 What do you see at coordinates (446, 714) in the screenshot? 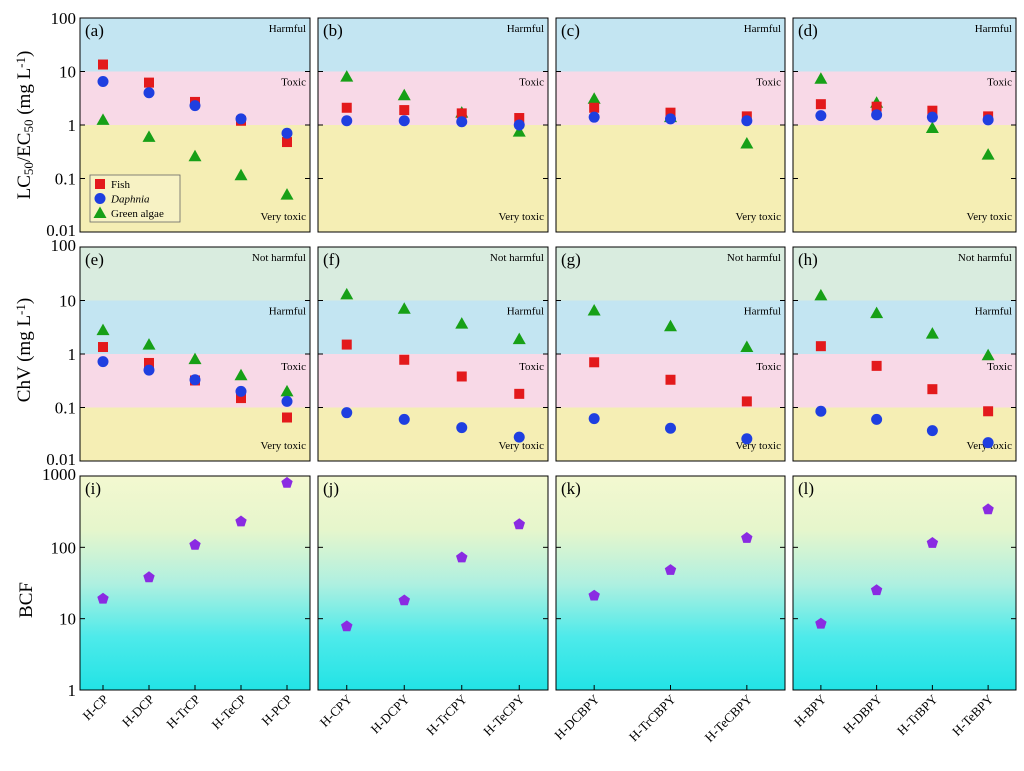
I see `category-label: H-TrCPY` at bounding box center [446, 714].